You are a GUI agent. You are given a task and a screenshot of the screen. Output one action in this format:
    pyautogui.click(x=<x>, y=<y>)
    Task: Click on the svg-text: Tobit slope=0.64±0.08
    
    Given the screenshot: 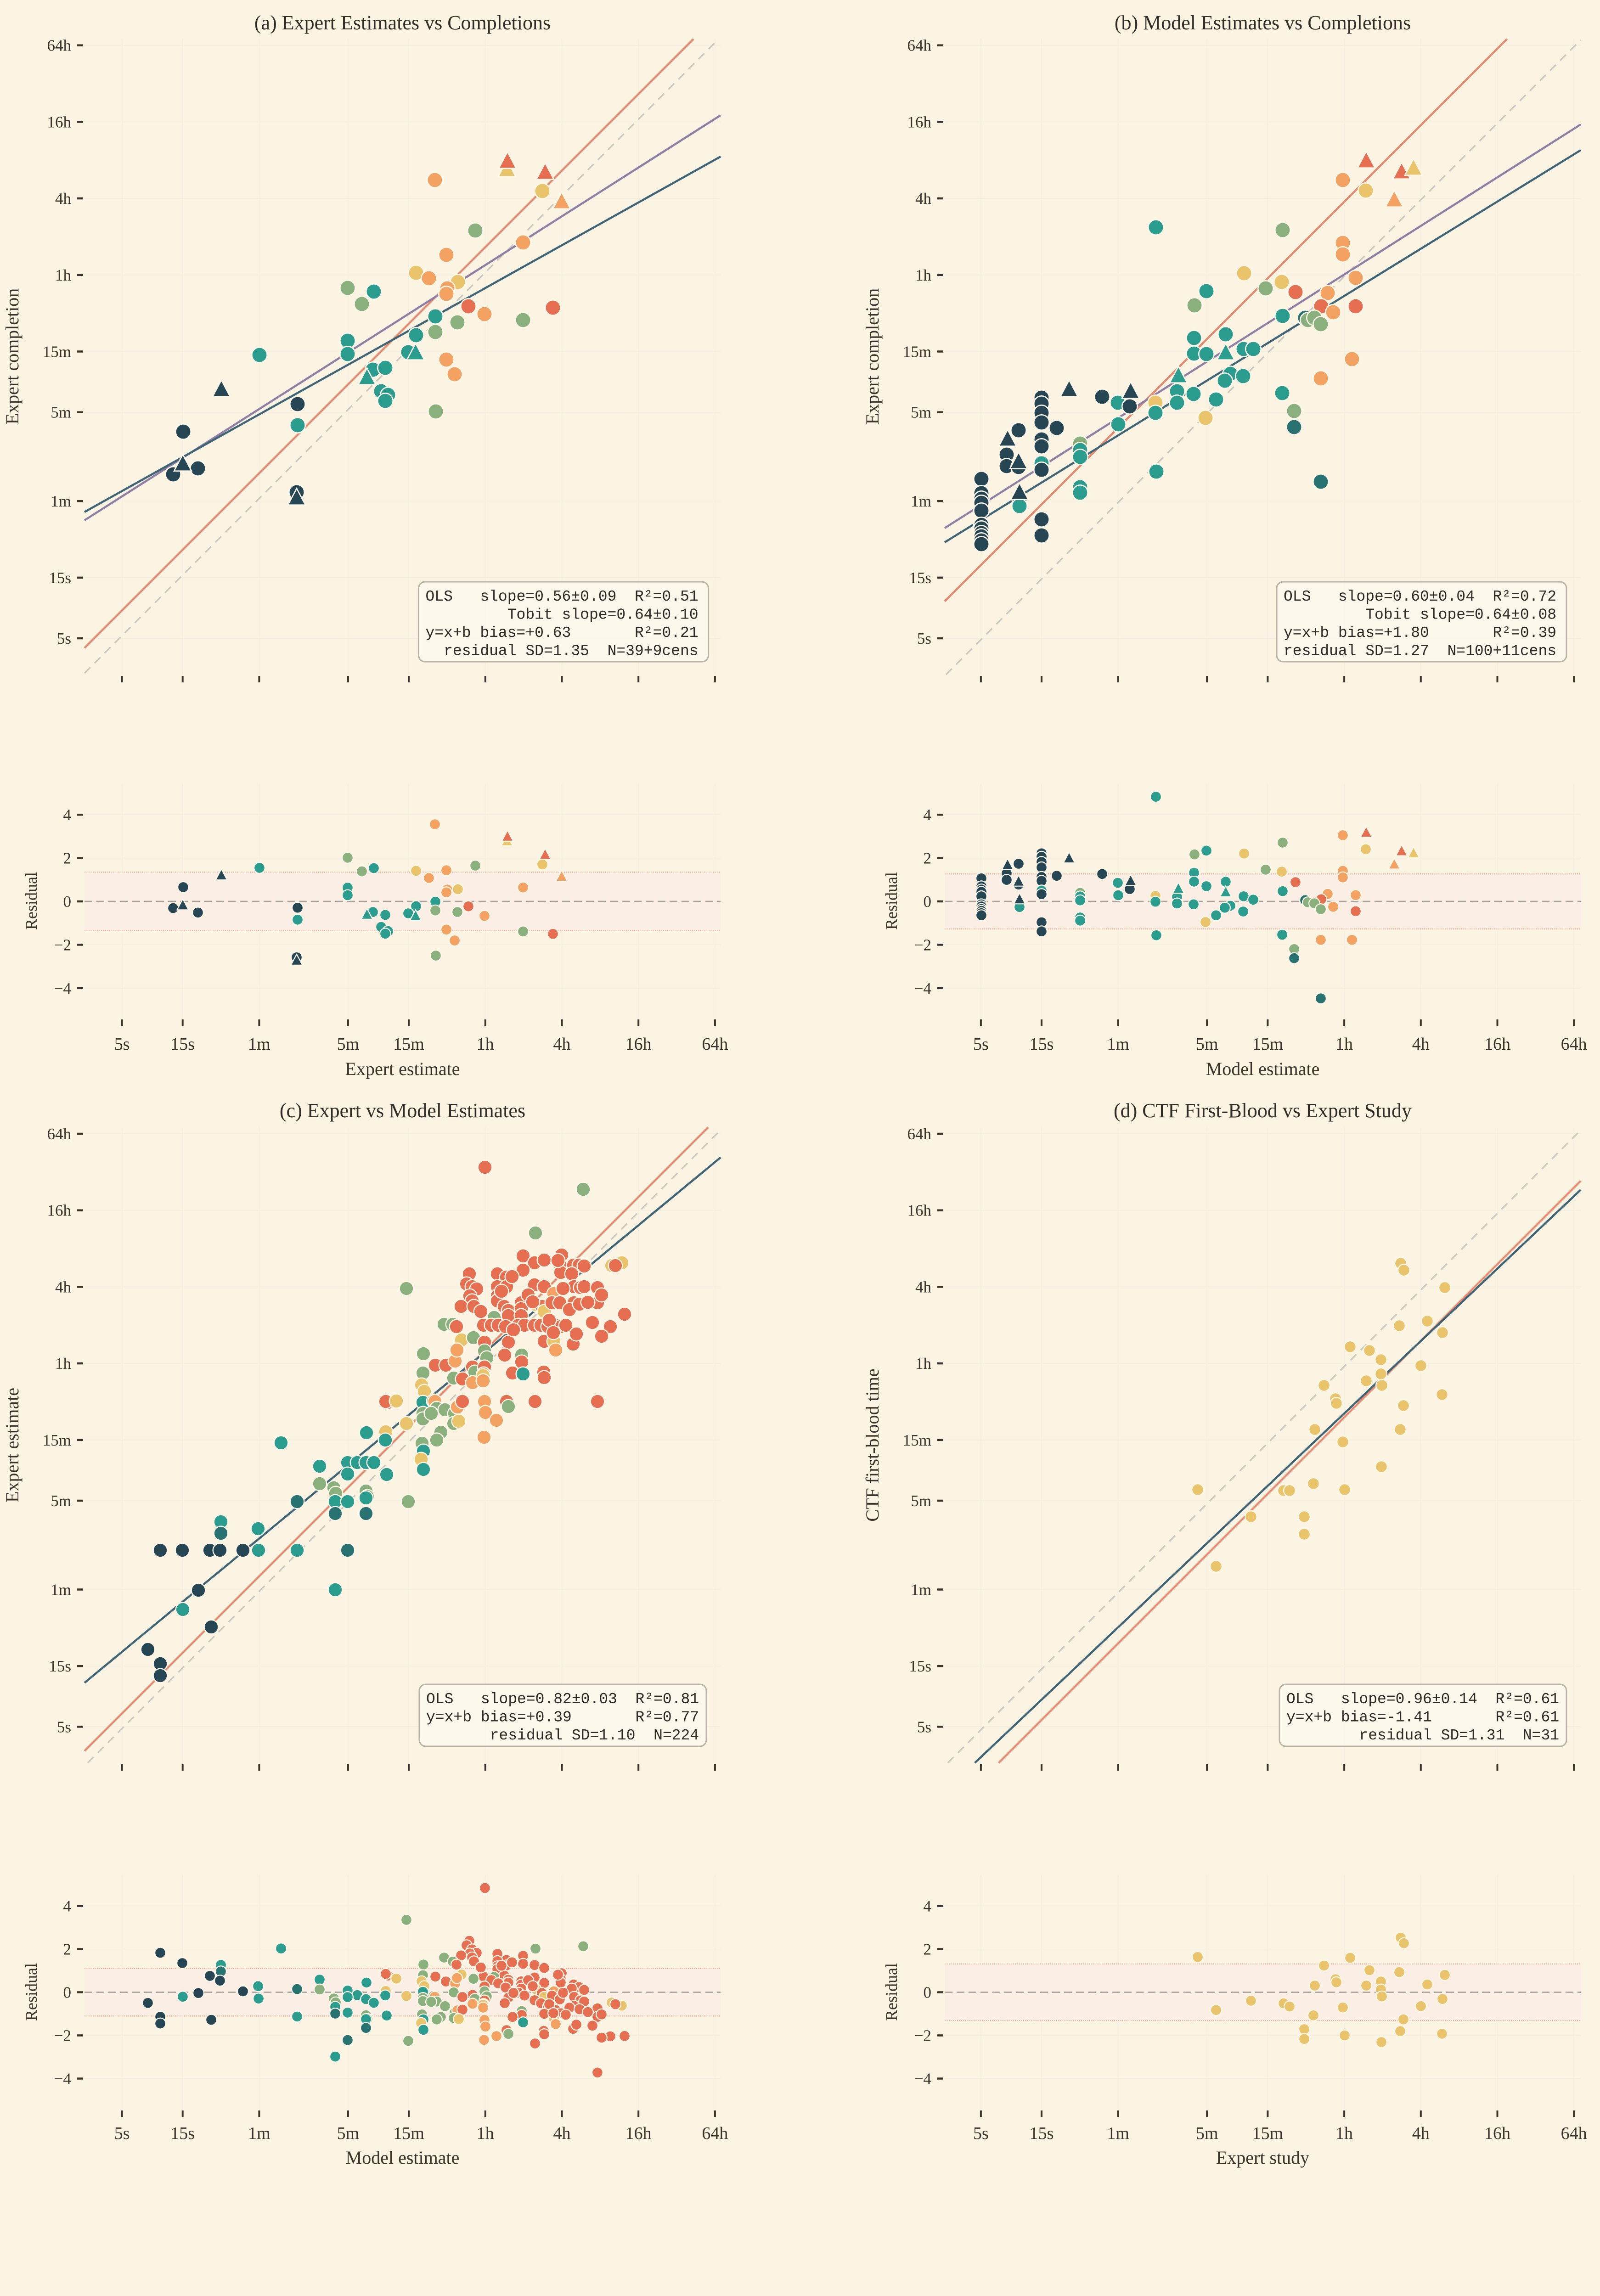 What is the action you would take?
    pyautogui.click(x=1420, y=615)
    